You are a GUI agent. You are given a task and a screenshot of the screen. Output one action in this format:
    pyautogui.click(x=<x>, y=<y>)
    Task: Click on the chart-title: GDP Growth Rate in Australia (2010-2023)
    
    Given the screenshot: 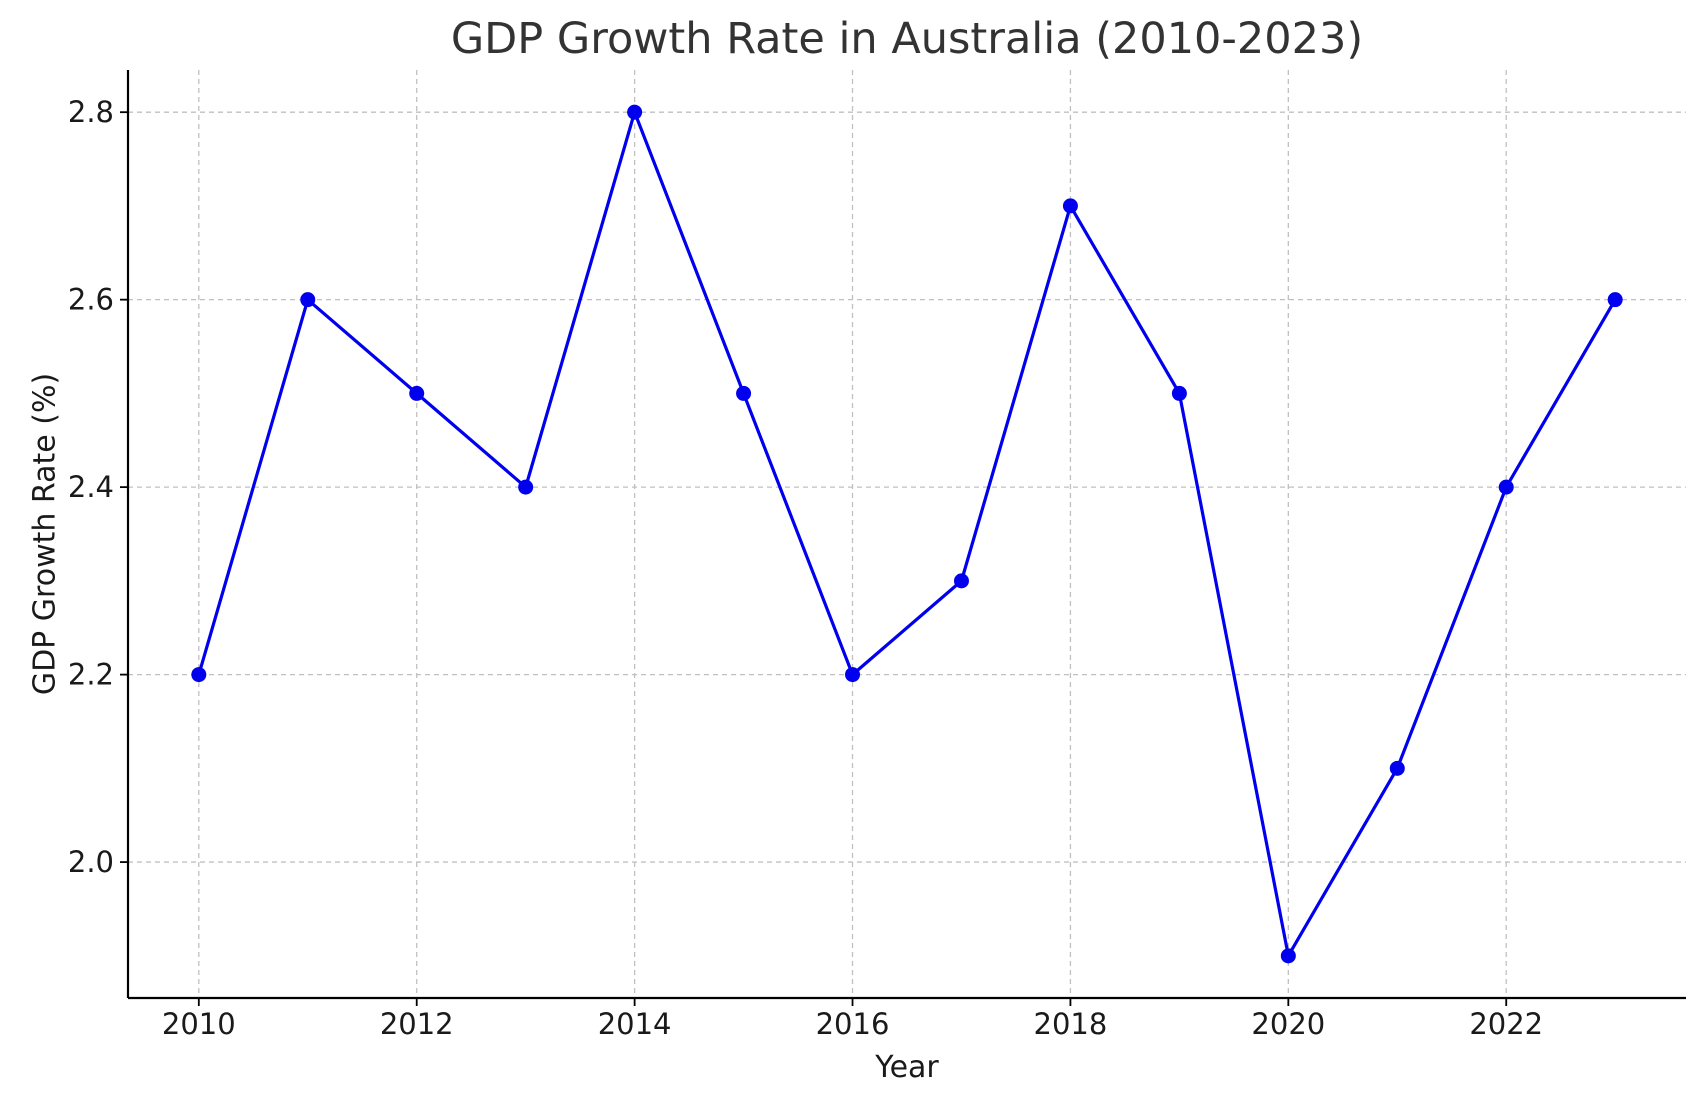 What is the action you would take?
    pyautogui.click(x=907, y=39)
    